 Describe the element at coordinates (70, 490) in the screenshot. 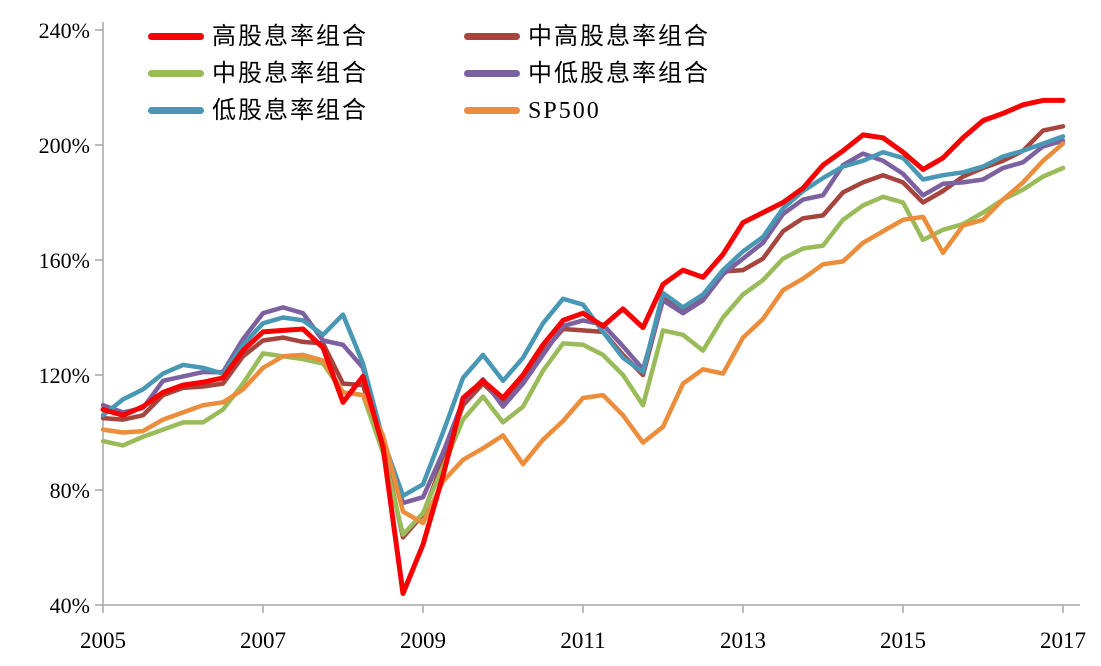

I see `y-tick-label: 80%` at that location.